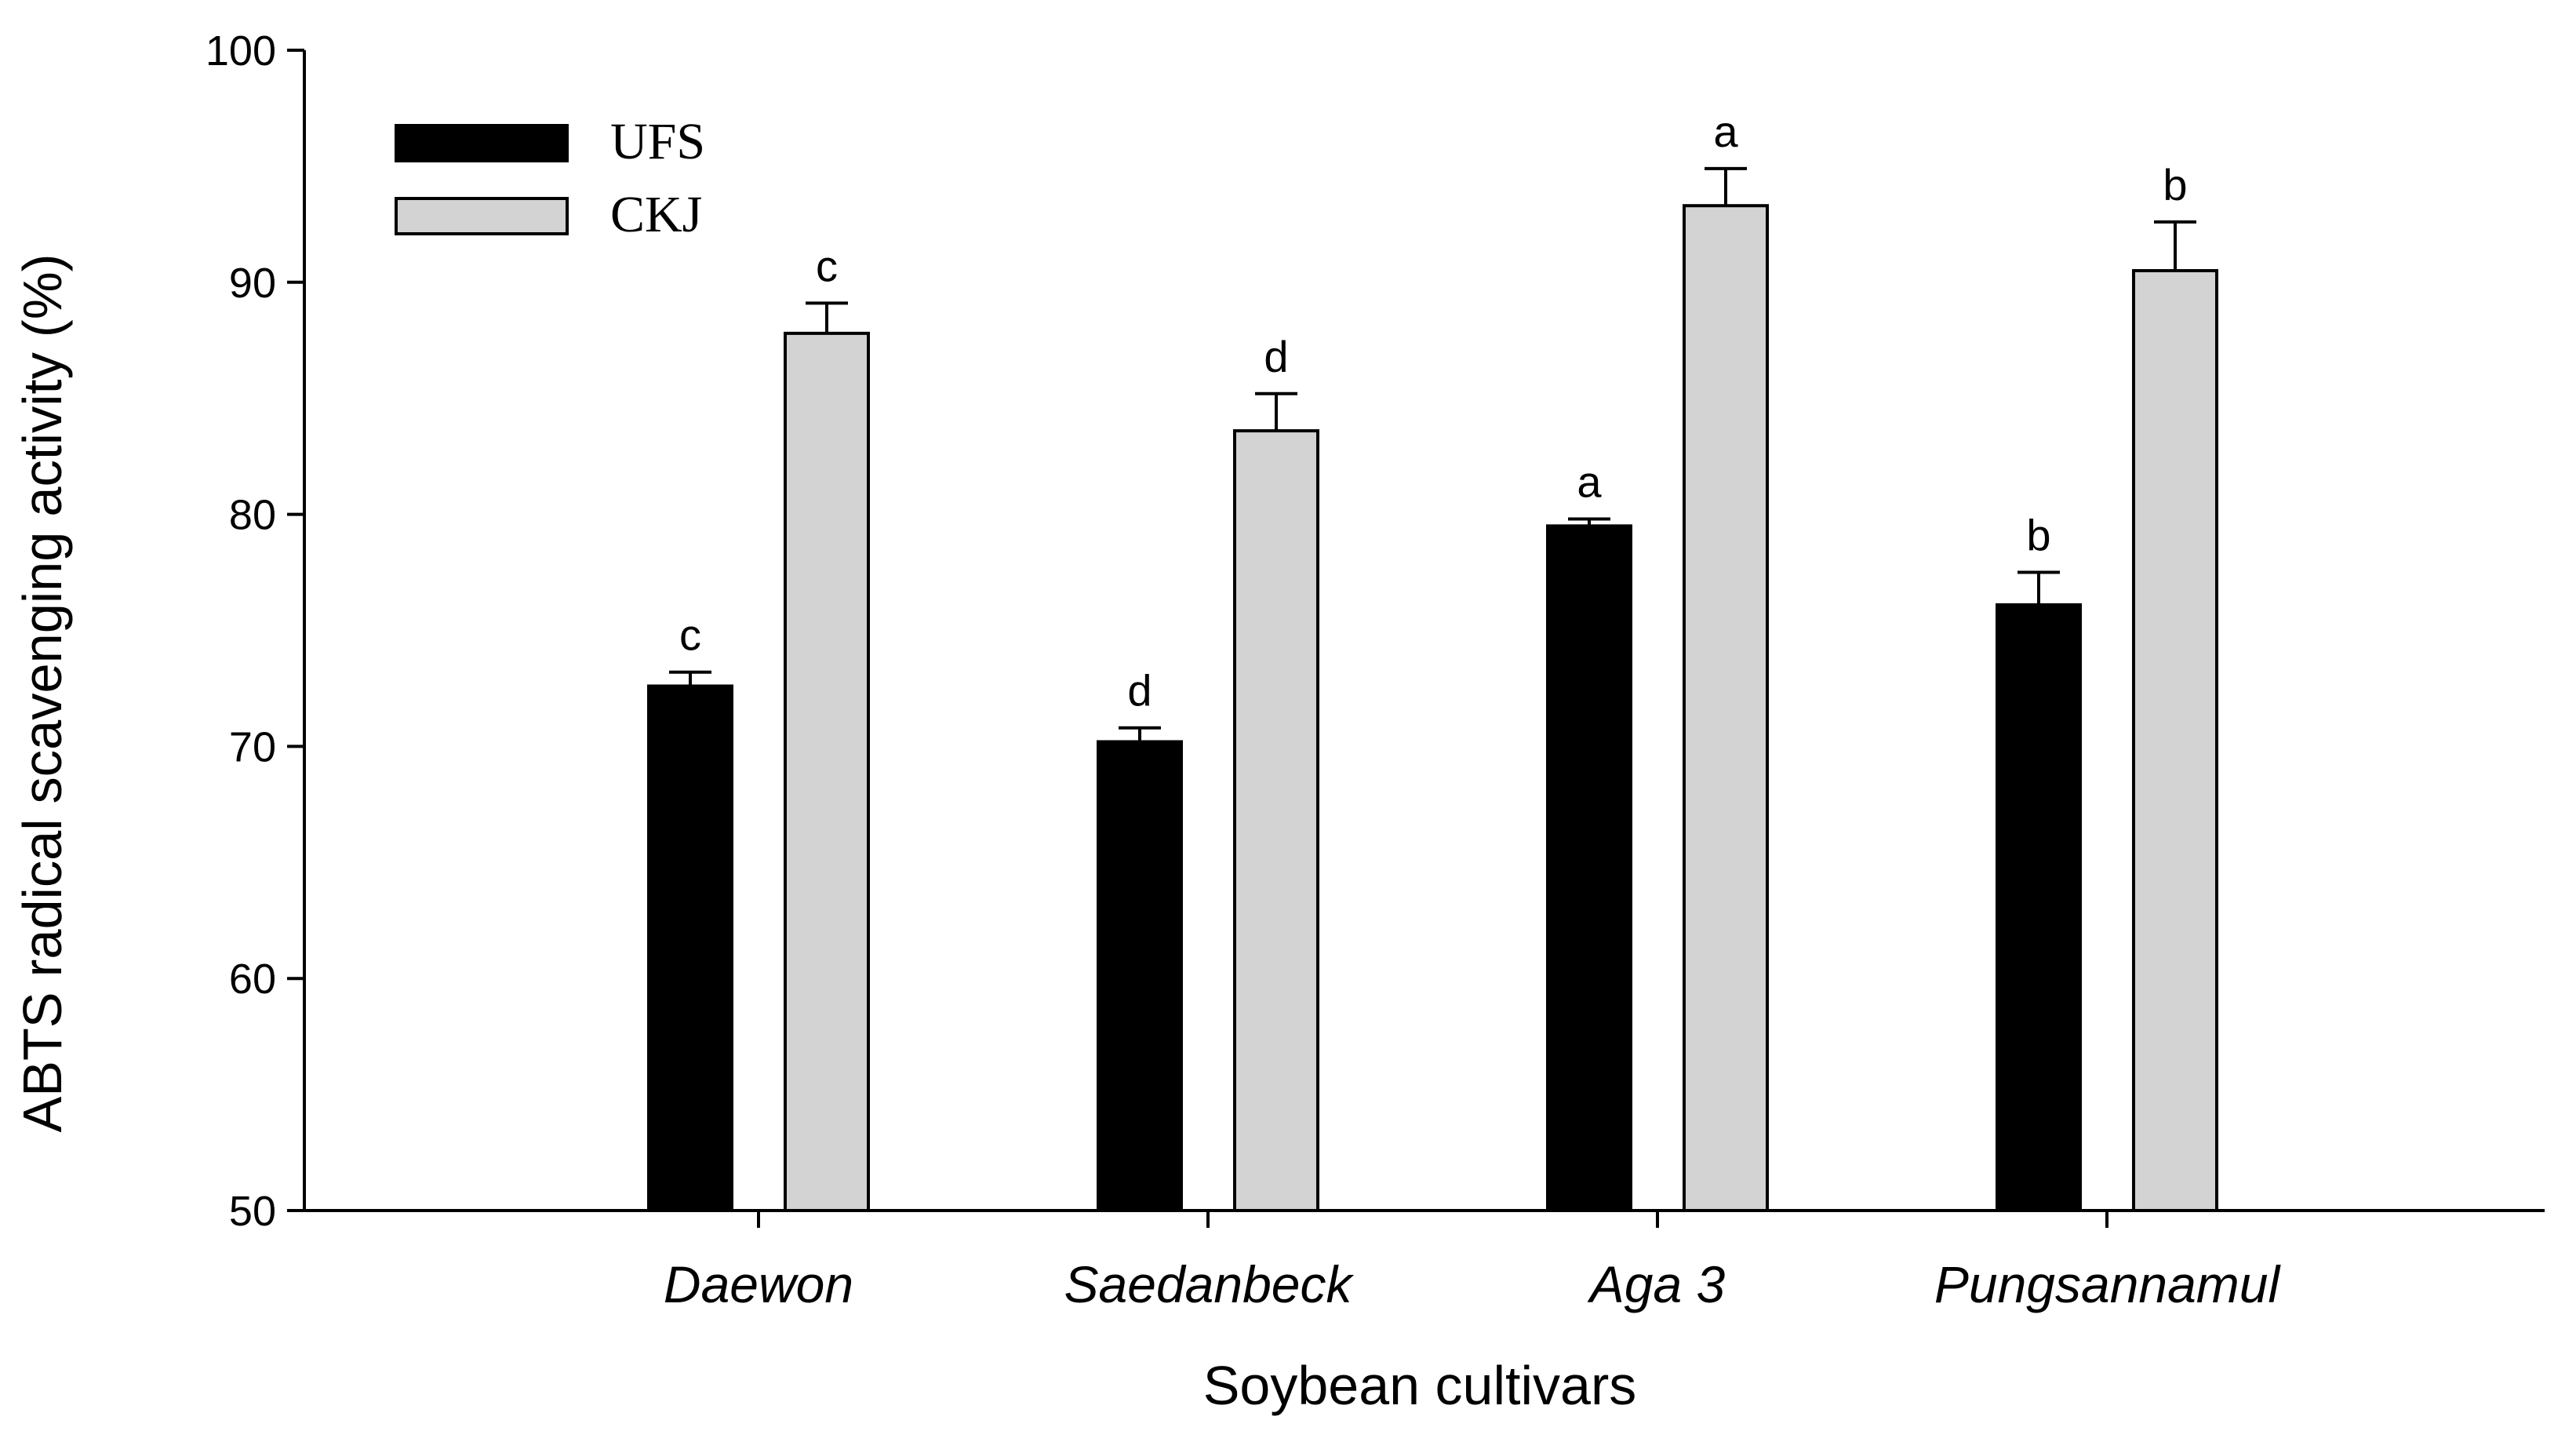 Image resolution: width=2576 pixels, height=1431 pixels. Describe the element at coordinates (241, 51) in the screenshot. I see `y-tick-label: 100` at that location.